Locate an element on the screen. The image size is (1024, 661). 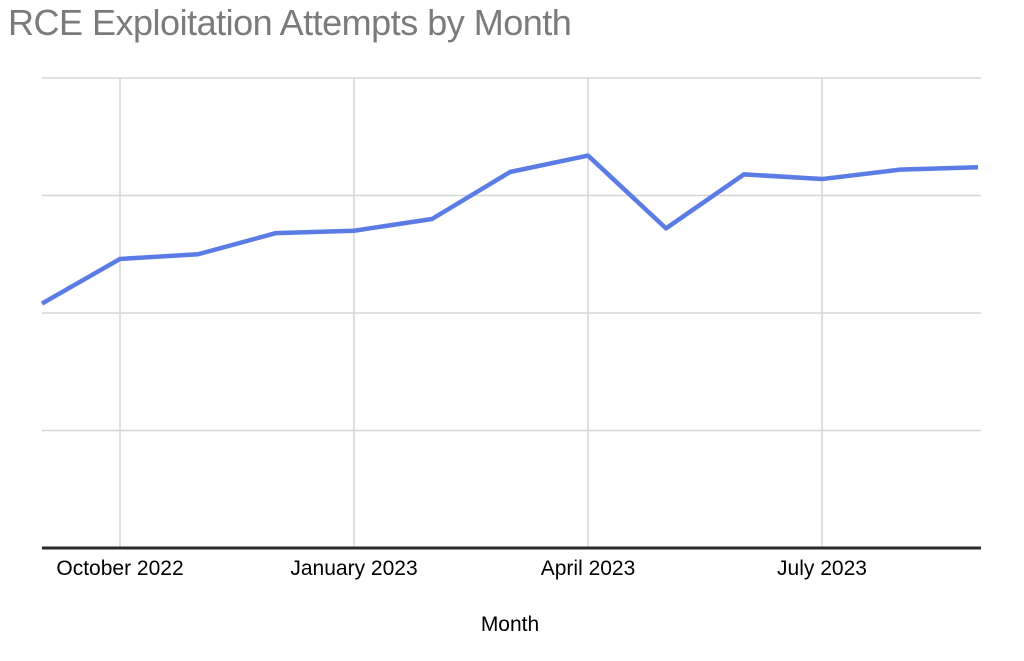
x-tick-label: October 2022 is located at coordinates (120, 568).